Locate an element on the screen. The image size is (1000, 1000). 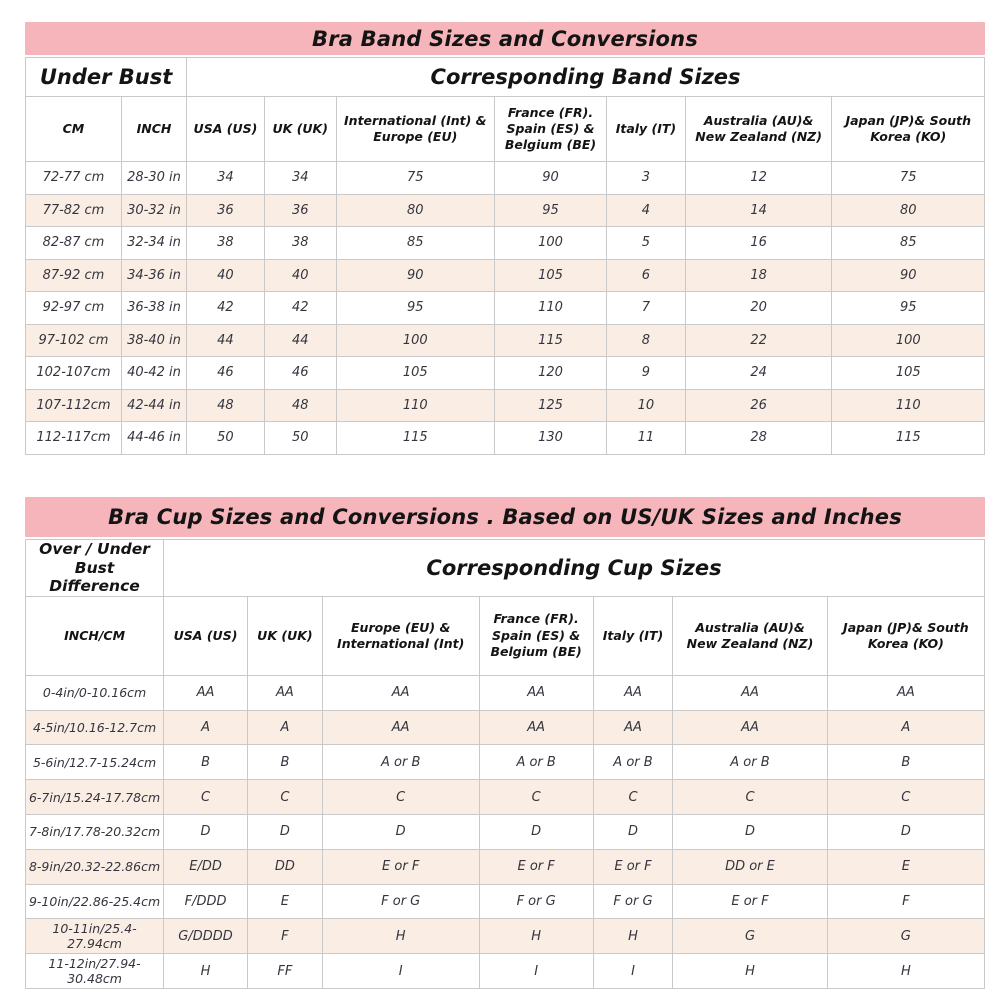
table-cell: E/DD is located at coordinates (205, 866).